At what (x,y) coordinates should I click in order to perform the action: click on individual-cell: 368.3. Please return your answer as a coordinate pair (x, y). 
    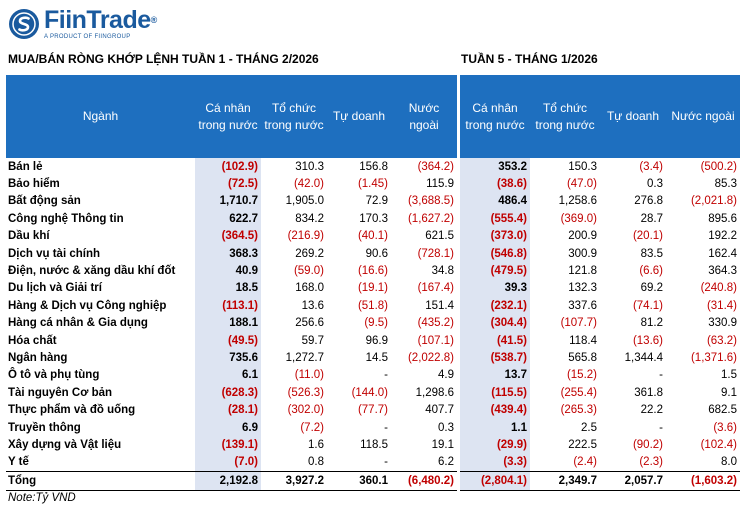
    Looking at the image, I should click on (228, 253).